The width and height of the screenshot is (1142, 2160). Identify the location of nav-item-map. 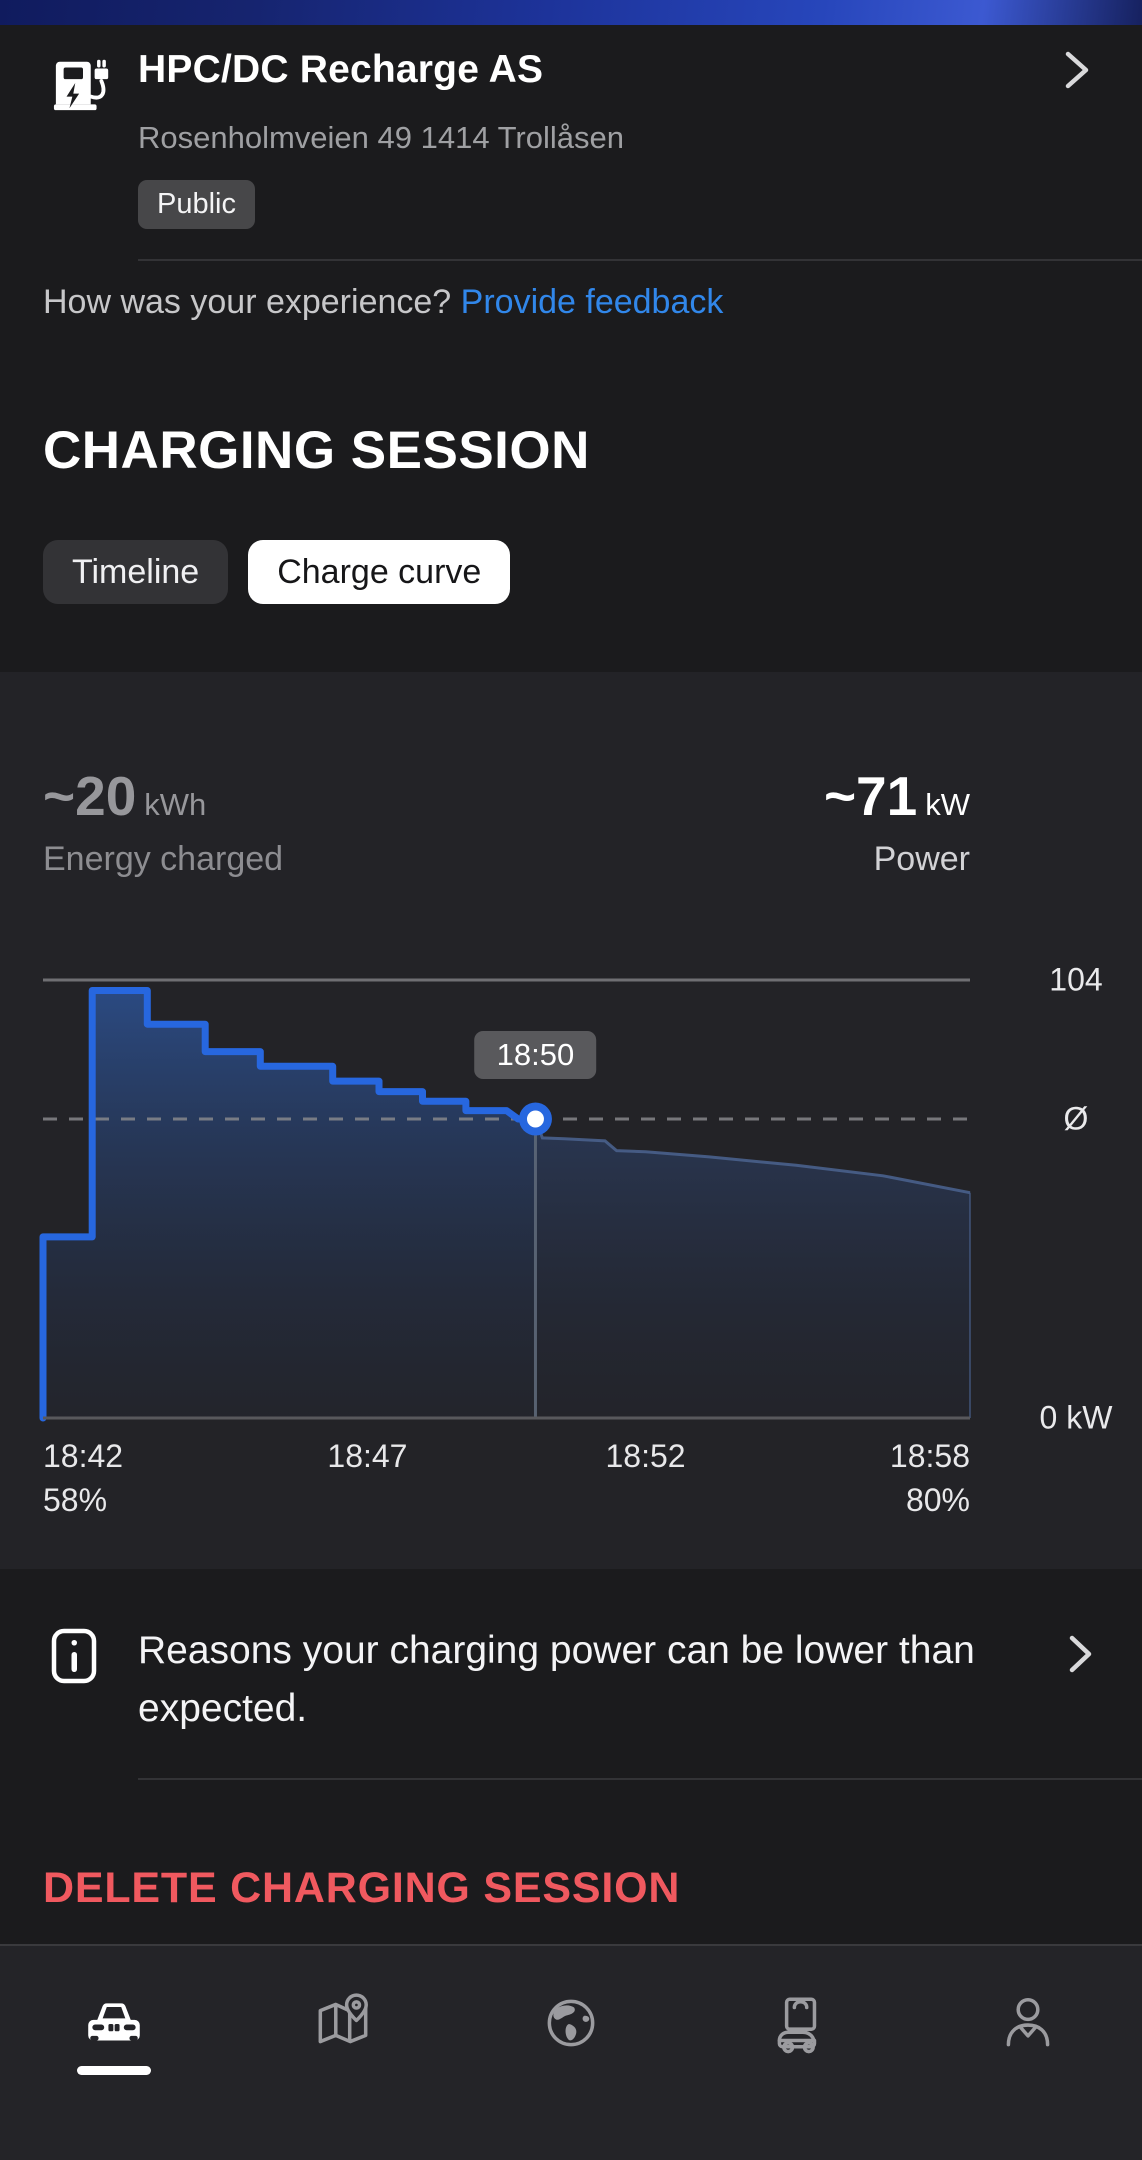
(342, 2053).